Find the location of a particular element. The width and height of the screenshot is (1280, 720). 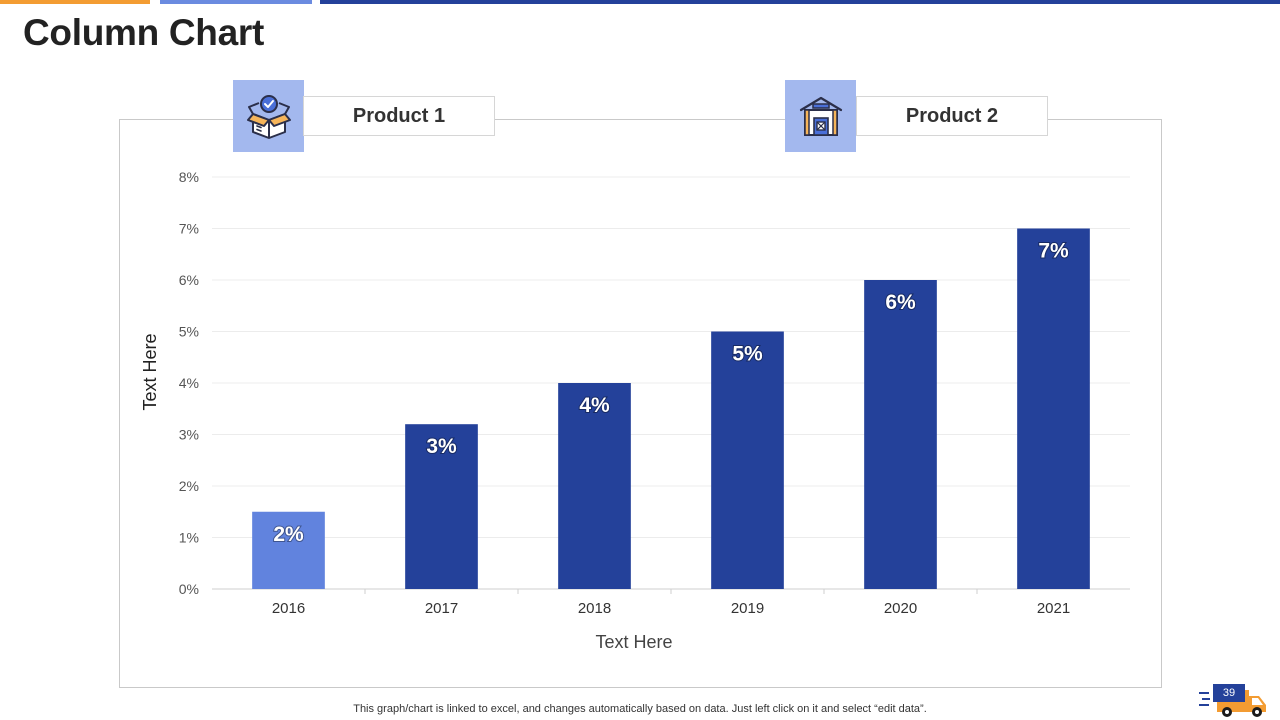

x-tick-label: 2018 is located at coordinates (594, 608).